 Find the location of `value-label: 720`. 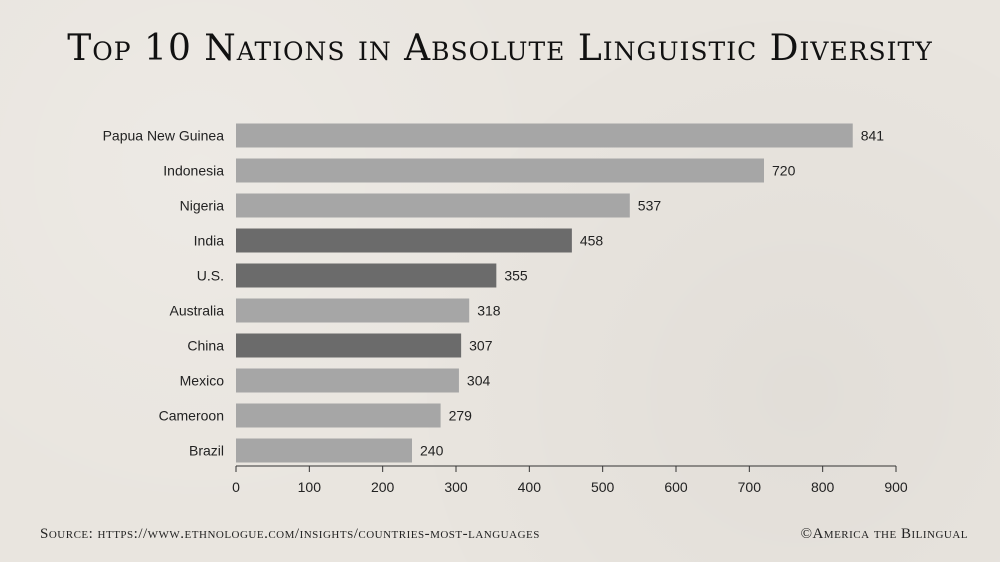

value-label: 720 is located at coordinates (784, 171).